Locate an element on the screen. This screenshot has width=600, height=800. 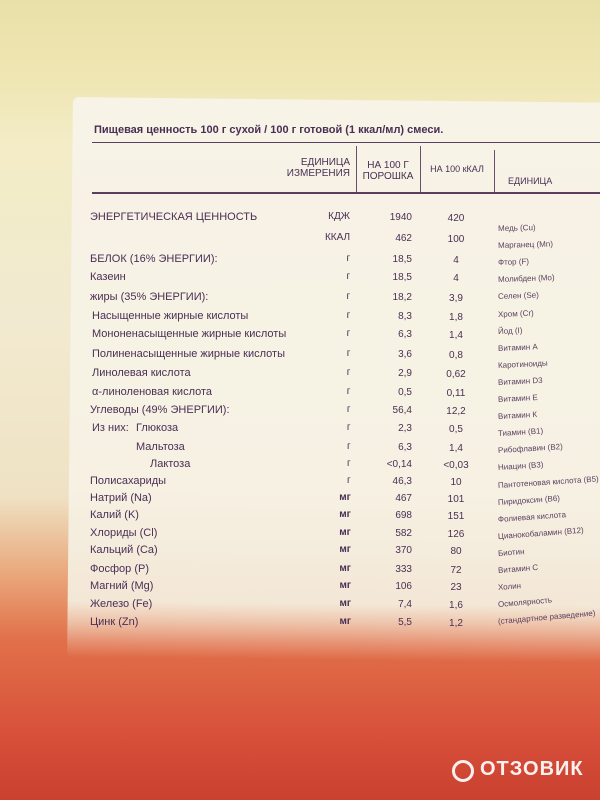
row-name: Полиненасыщенные жирные кислоты is located at coordinates (189, 353).